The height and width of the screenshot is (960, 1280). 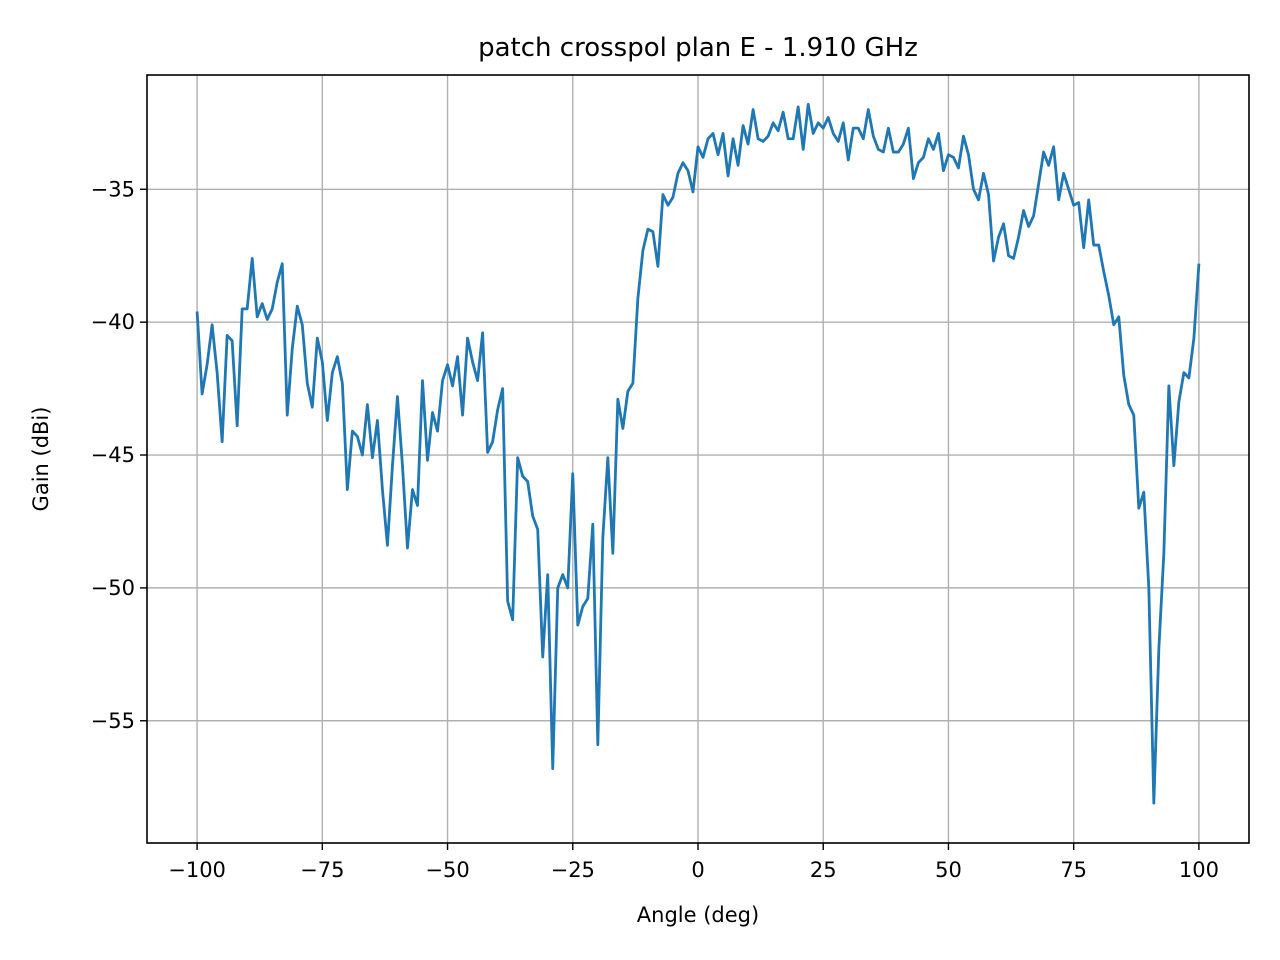 I want to click on x-tick-label: −75, so click(x=322, y=870).